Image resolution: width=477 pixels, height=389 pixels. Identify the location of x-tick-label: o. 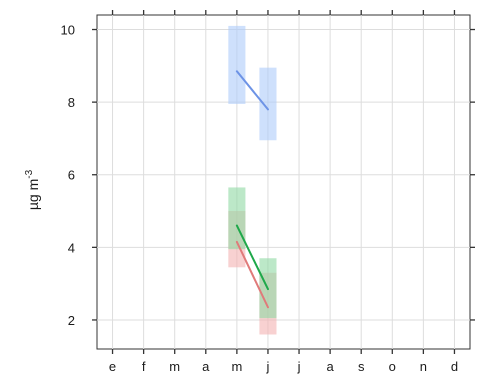
(392, 366).